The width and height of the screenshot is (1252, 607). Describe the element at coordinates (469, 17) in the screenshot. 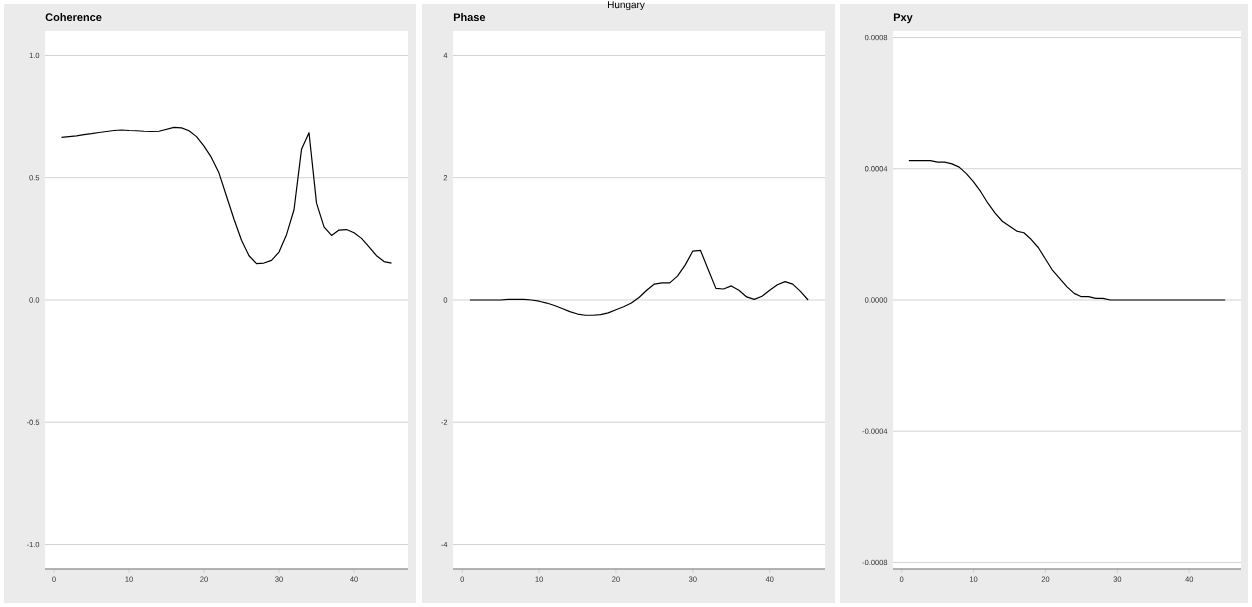

I see `chart-title: Phase` at that location.